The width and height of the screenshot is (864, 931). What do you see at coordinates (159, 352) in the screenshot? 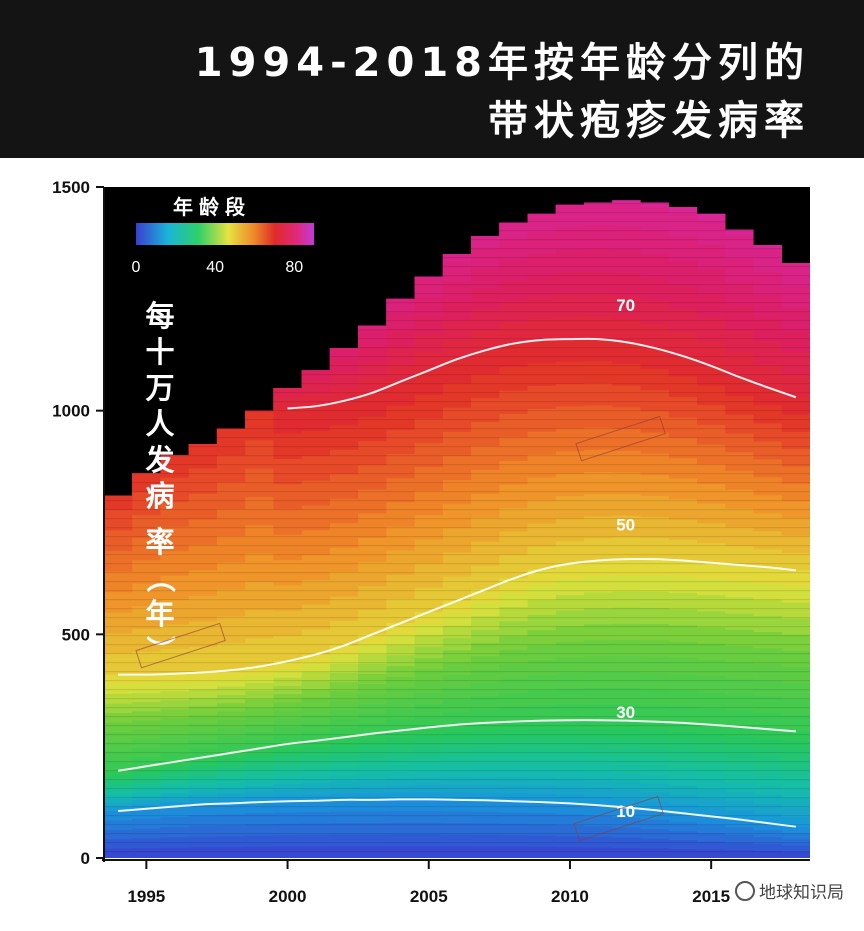
I see `y-axis-label-char: 十` at bounding box center [159, 352].